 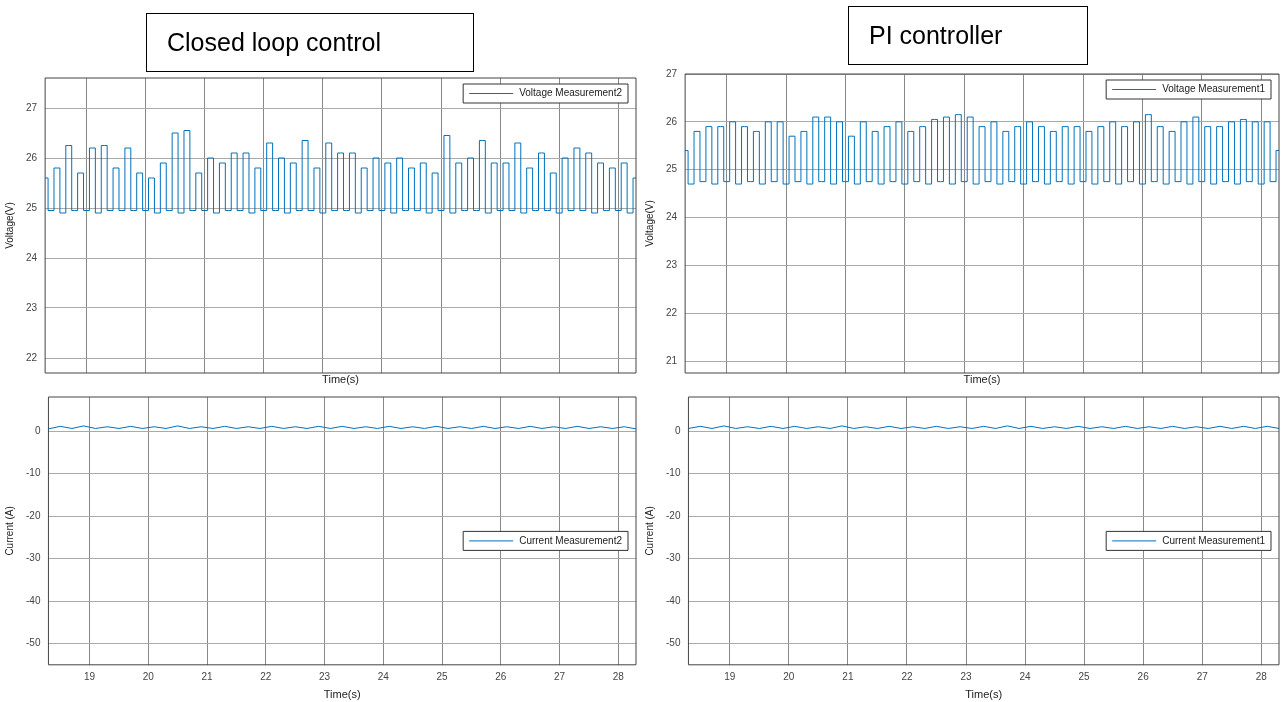 What do you see at coordinates (571, 540) in the screenshot?
I see `legend-label: Current Measurement2` at bounding box center [571, 540].